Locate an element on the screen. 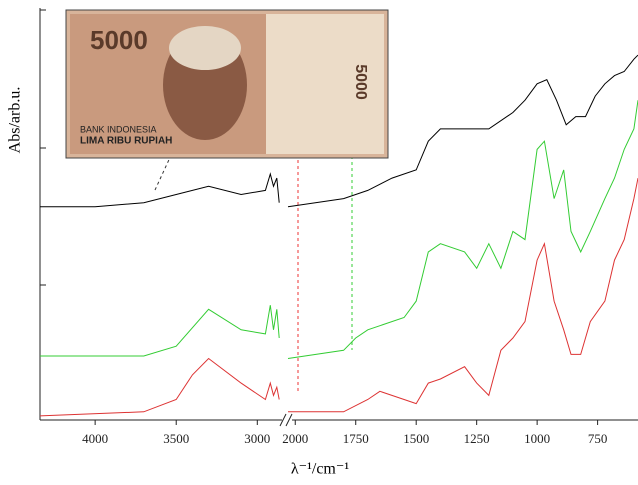 The width and height of the screenshot is (638, 485). bank-name: BANK INDONESIA is located at coordinates (118, 129).